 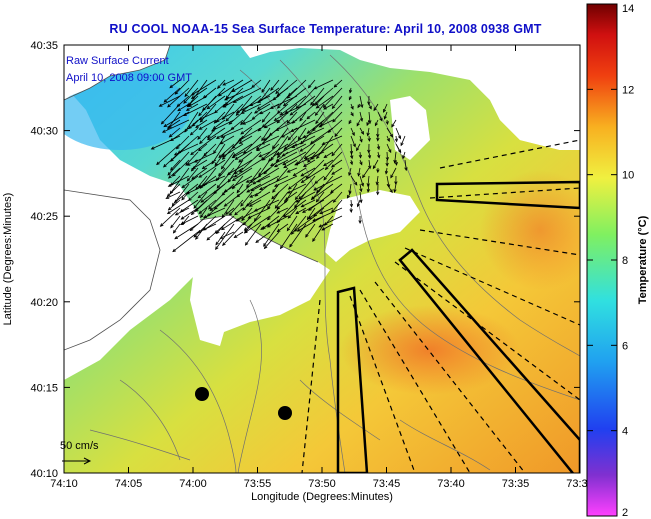 I want to click on colorbar-title: Temperature (°C), so click(x=643, y=259).